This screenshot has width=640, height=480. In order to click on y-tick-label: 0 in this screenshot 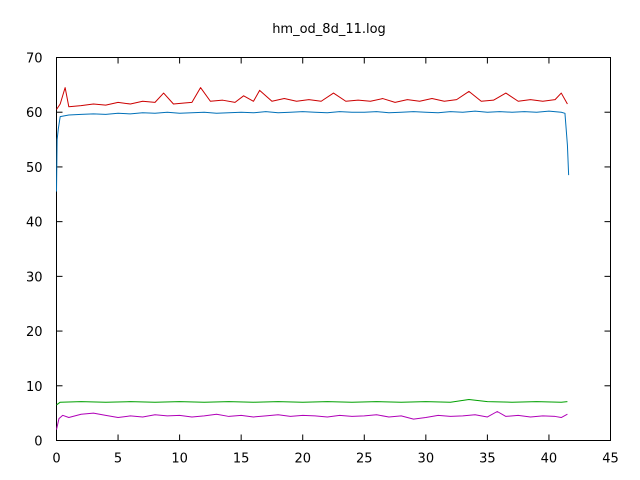, I will do `click(38, 442)`.